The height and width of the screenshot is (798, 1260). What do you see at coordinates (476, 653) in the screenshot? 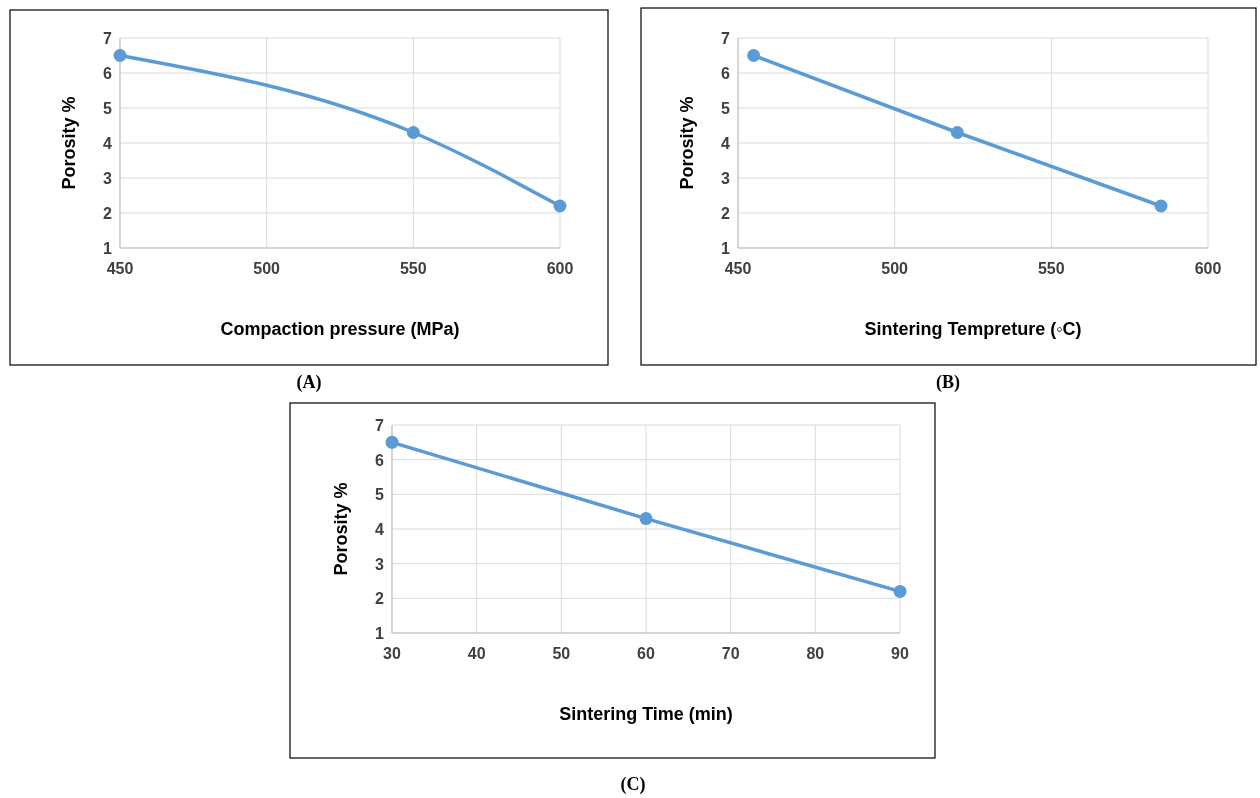
I see `x-tick-label: 40` at bounding box center [476, 653].